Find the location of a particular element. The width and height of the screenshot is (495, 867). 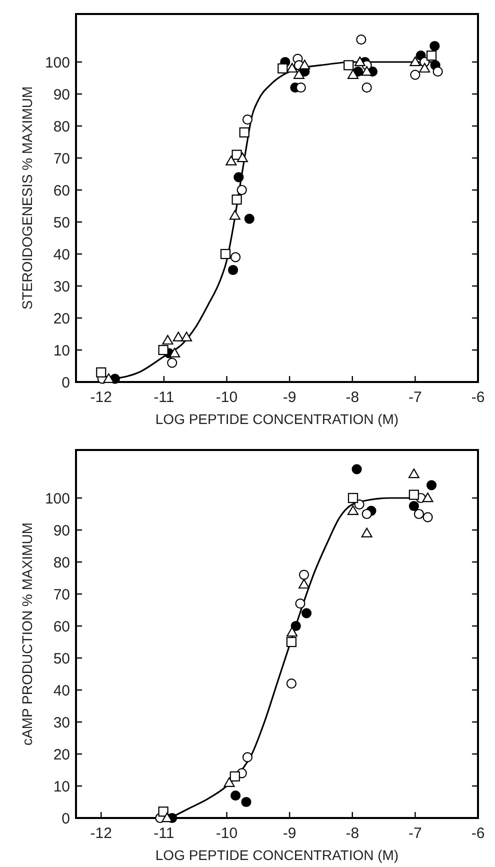

y-axis-title: STEROIDOGENESIS % MAXIMUM is located at coordinates (27, 198).